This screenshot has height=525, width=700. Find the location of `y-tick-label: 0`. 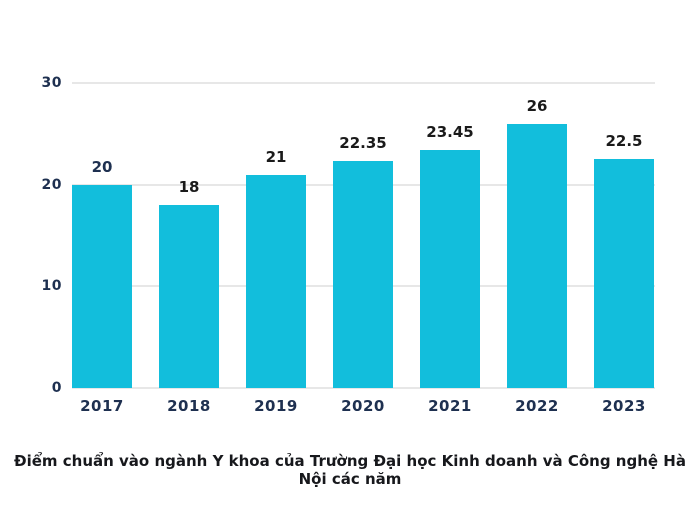

y-tick-label: 0 is located at coordinates (56, 388).